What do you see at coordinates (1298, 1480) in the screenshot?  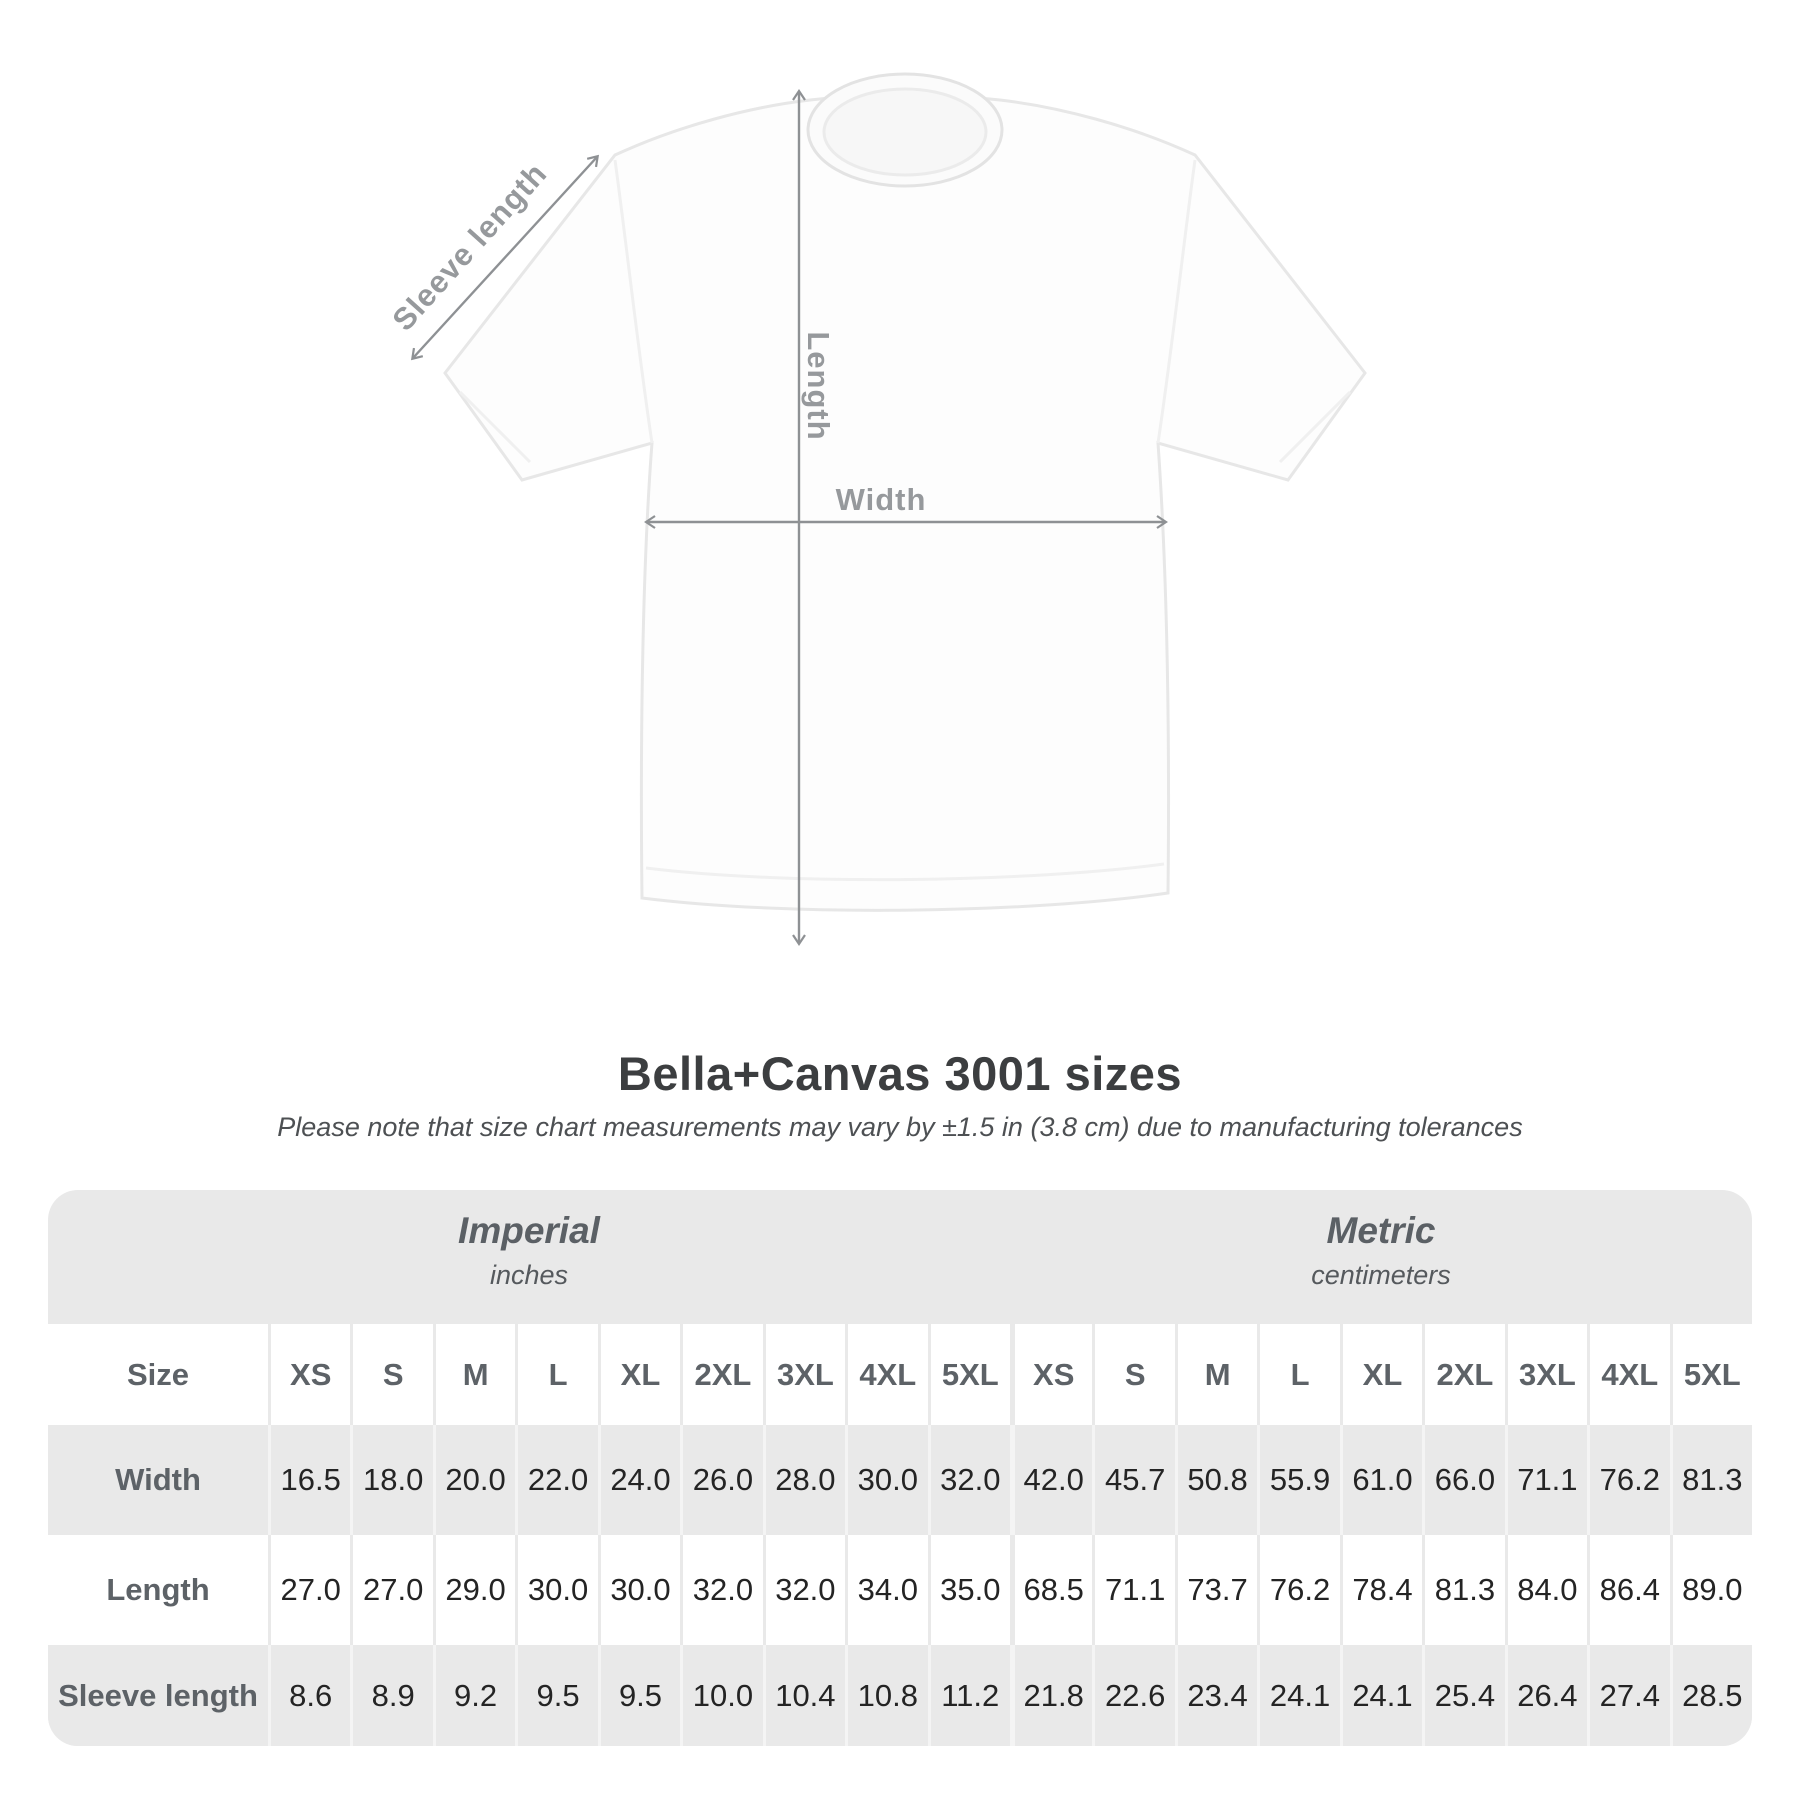 I see `value-cell: 55.9` at bounding box center [1298, 1480].